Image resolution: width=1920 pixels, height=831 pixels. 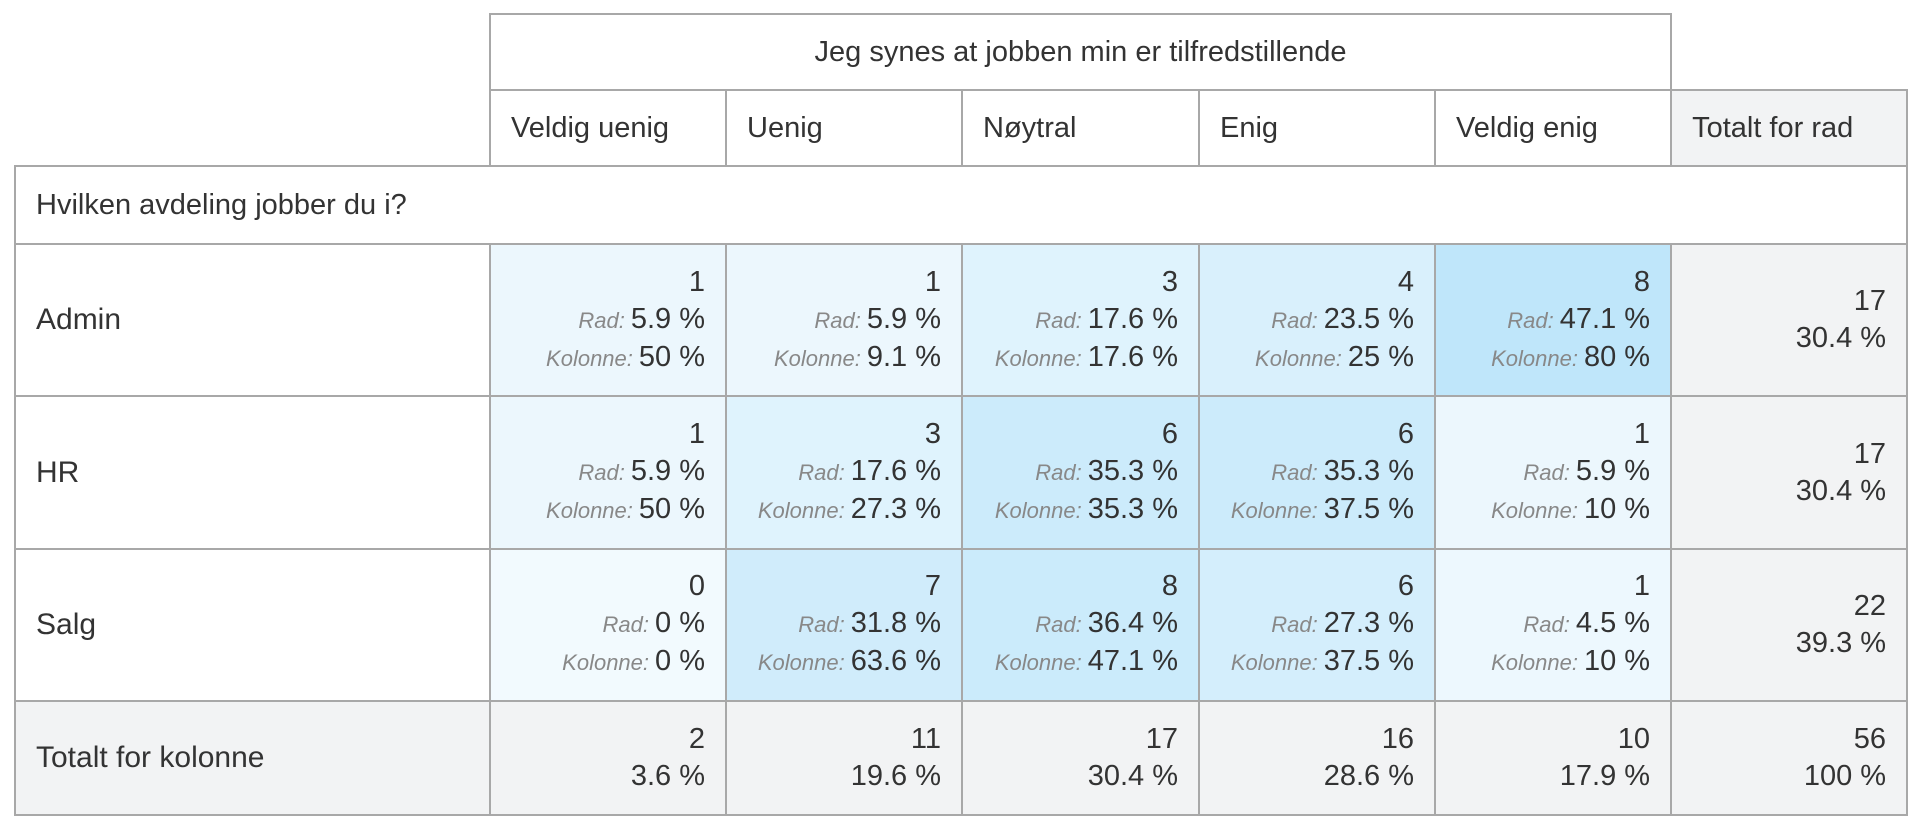 I want to click on cell-count: 6, so click(x=1405, y=434).